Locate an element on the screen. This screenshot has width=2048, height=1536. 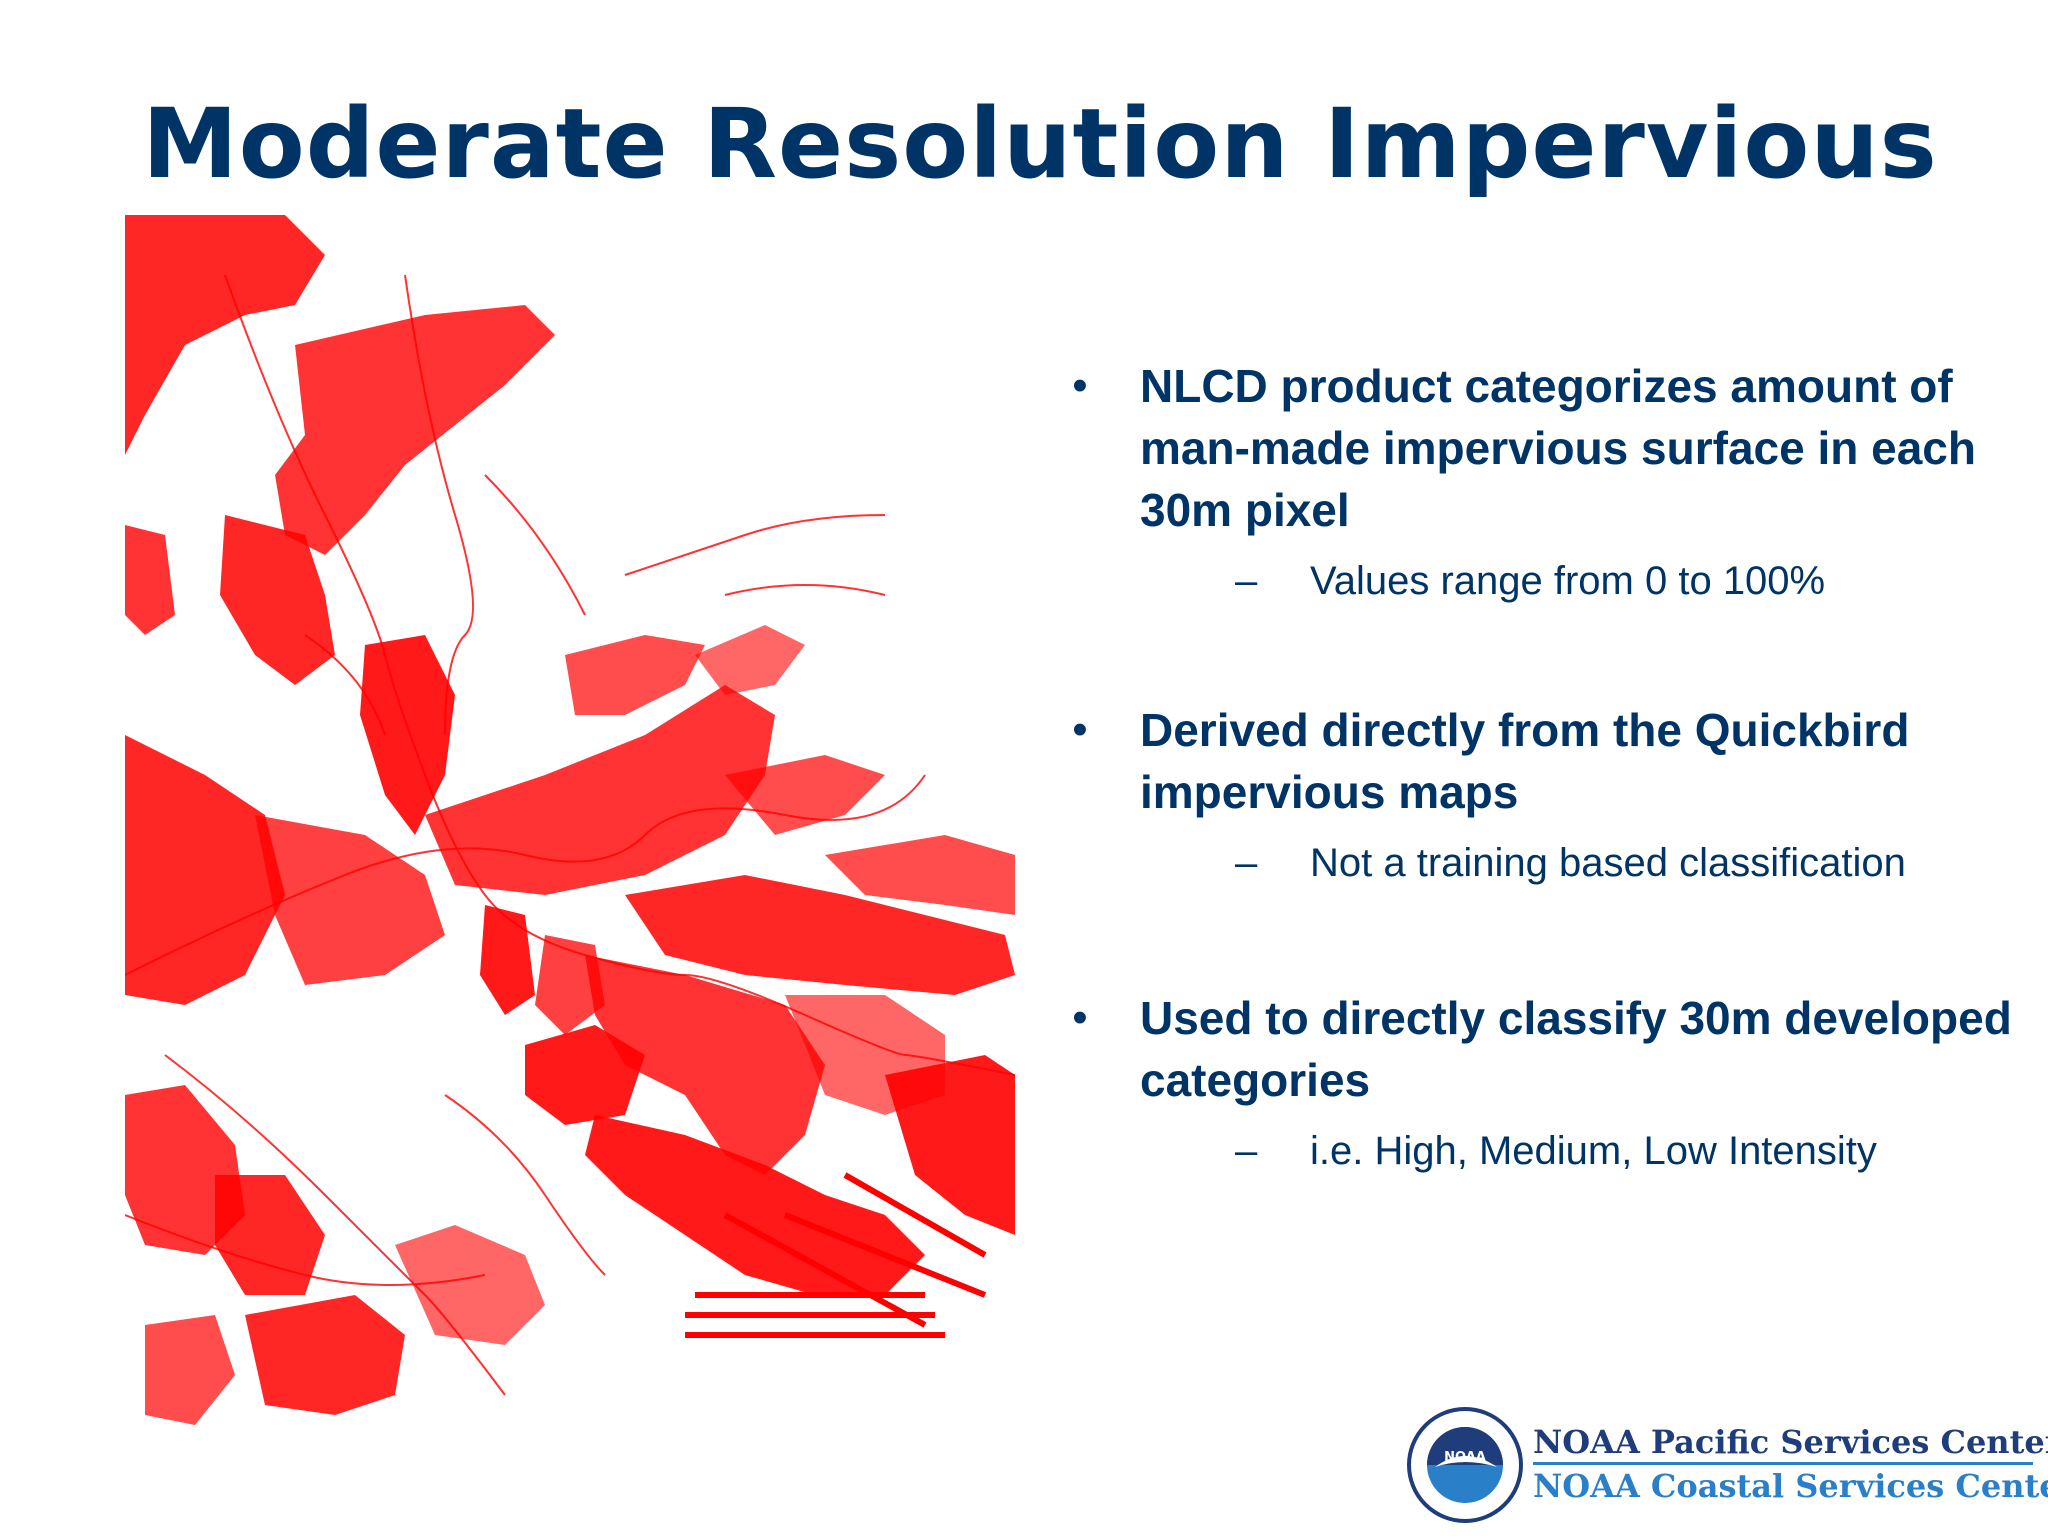
sub-bullet-text: Not a training based classification is located at coordinates (1608, 863).